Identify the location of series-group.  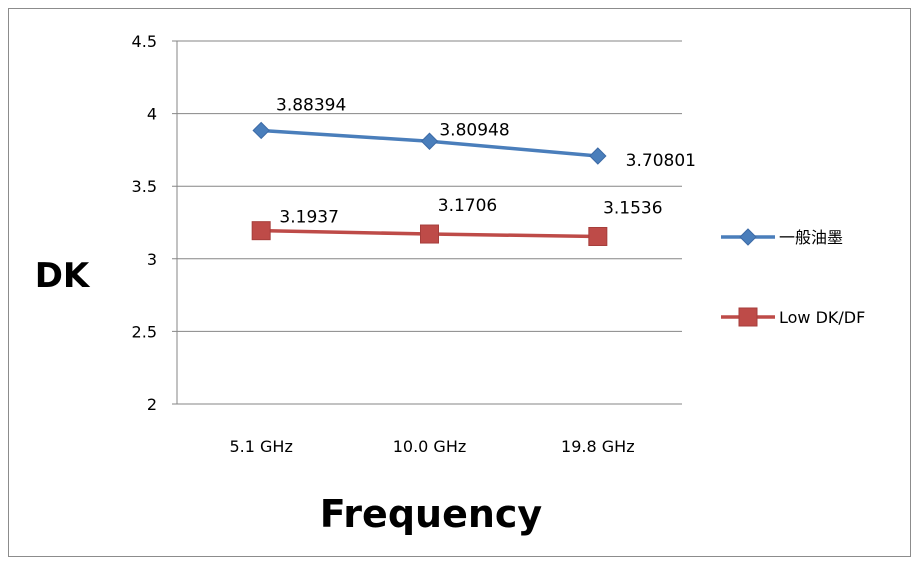
(429, 183).